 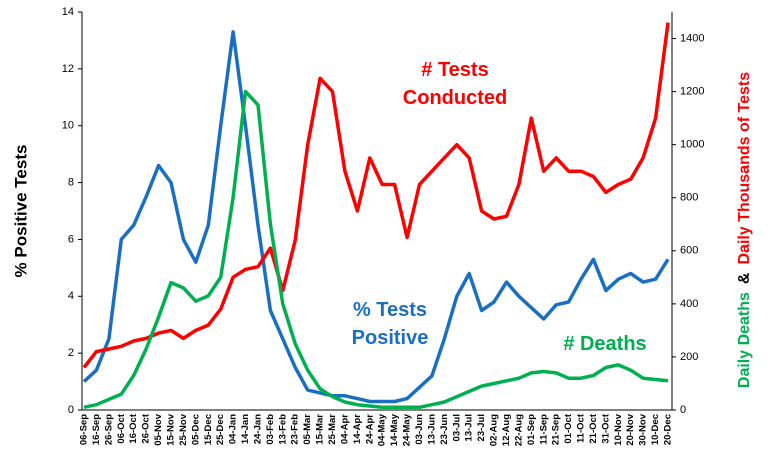 I want to click on x-tick-label: 05-Dec, so click(x=195, y=429).